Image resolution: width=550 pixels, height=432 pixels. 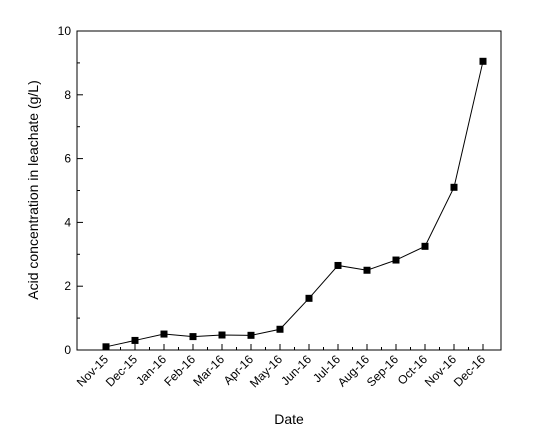 What do you see at coordinates (67, 95) in the screenshot?
I see `y-tick-label: 8` at bounding box center [67, 95].